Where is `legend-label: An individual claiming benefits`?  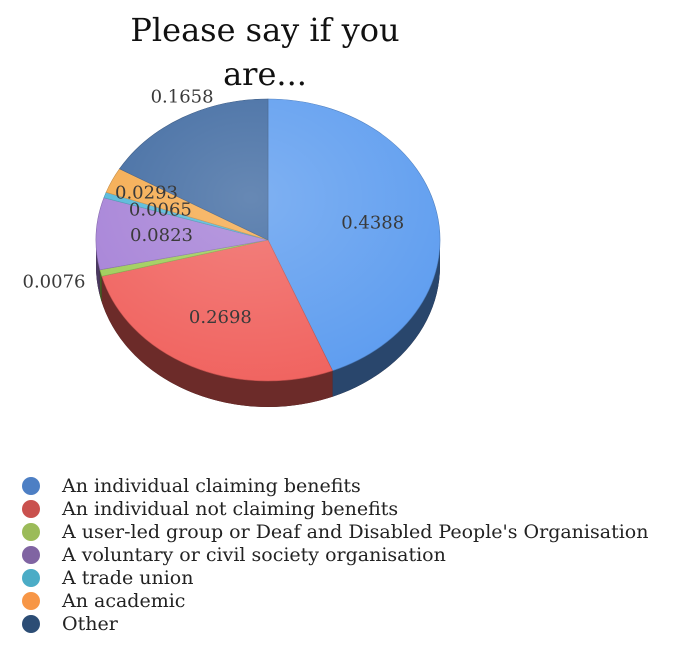 legend-label: An individual claiming benefits is located at coordinates (211, 485).